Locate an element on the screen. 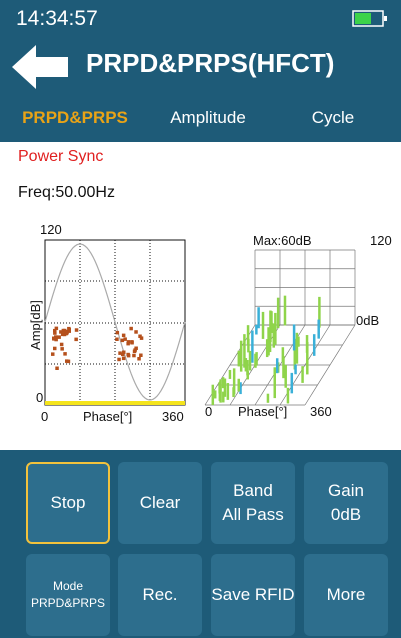 This screenshot has width=401, height=638. prps-wireframe is located at coordinates (280, 327).